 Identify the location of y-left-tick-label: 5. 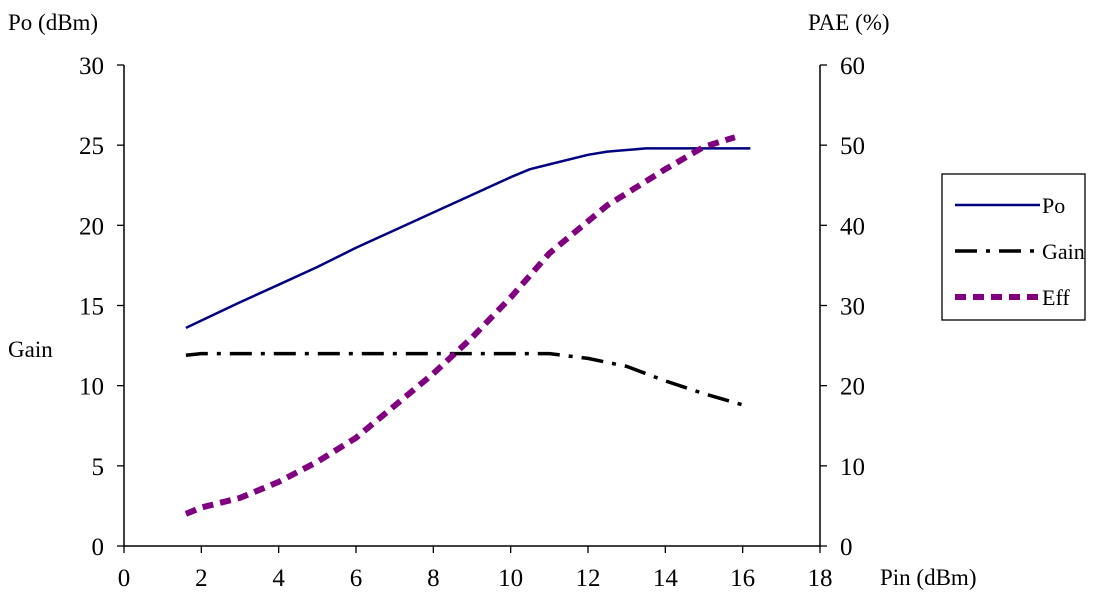
(98, 467).